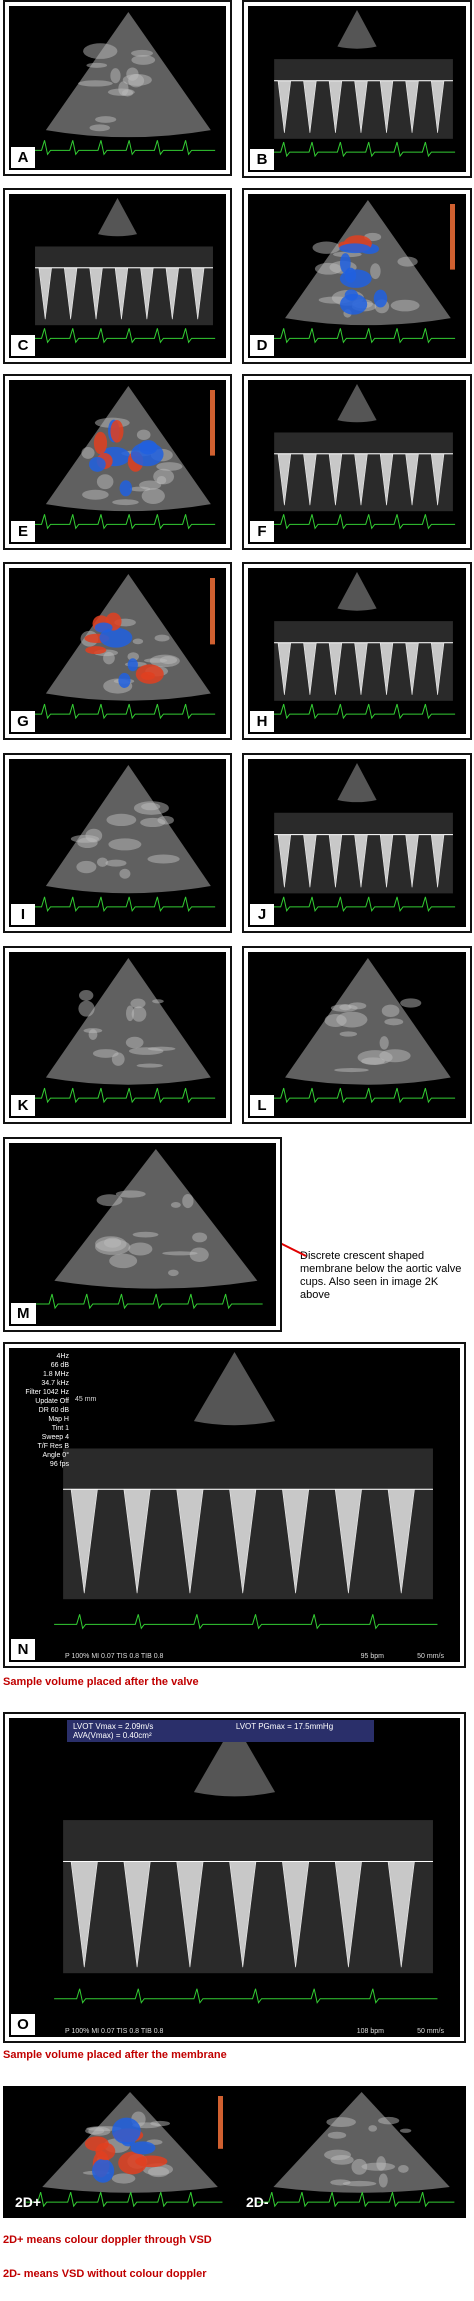  I want to click on measurement: LVOT PGmax = 17.5mmHg, so click(284, 1726).